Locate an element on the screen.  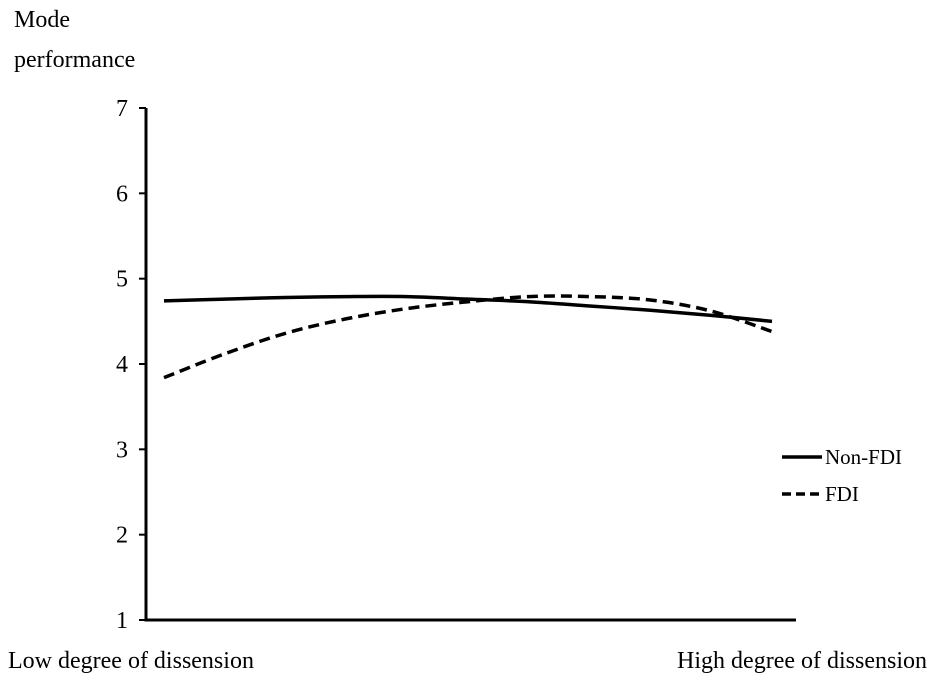
series-lines is located at coordinates (468, 337).